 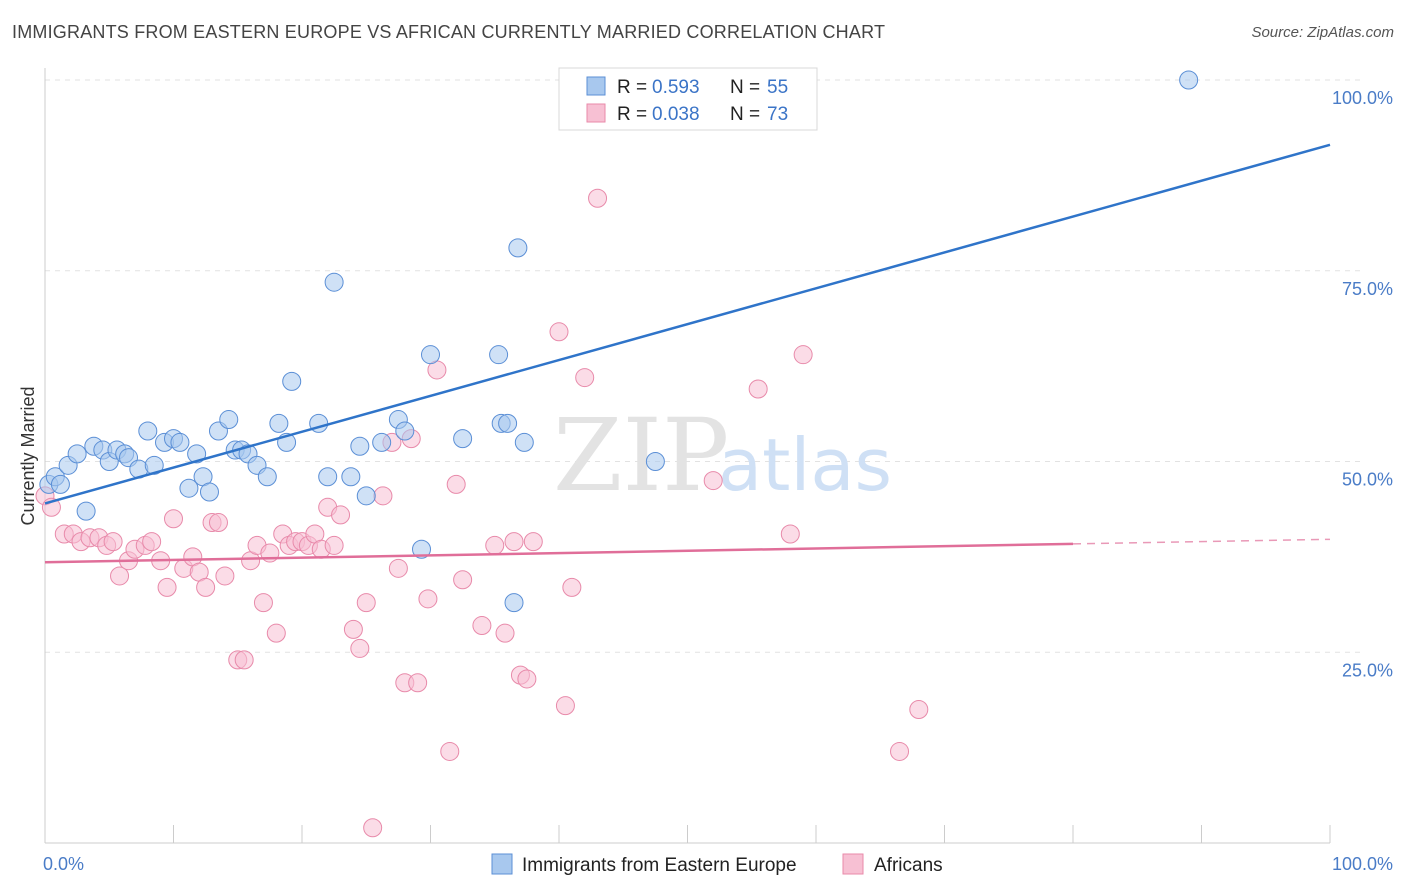 What do you see at coordinates (1367, 289) in the screenshot?
I see `y-tick-label: 75.0%` at bounding box center [1367, 289].